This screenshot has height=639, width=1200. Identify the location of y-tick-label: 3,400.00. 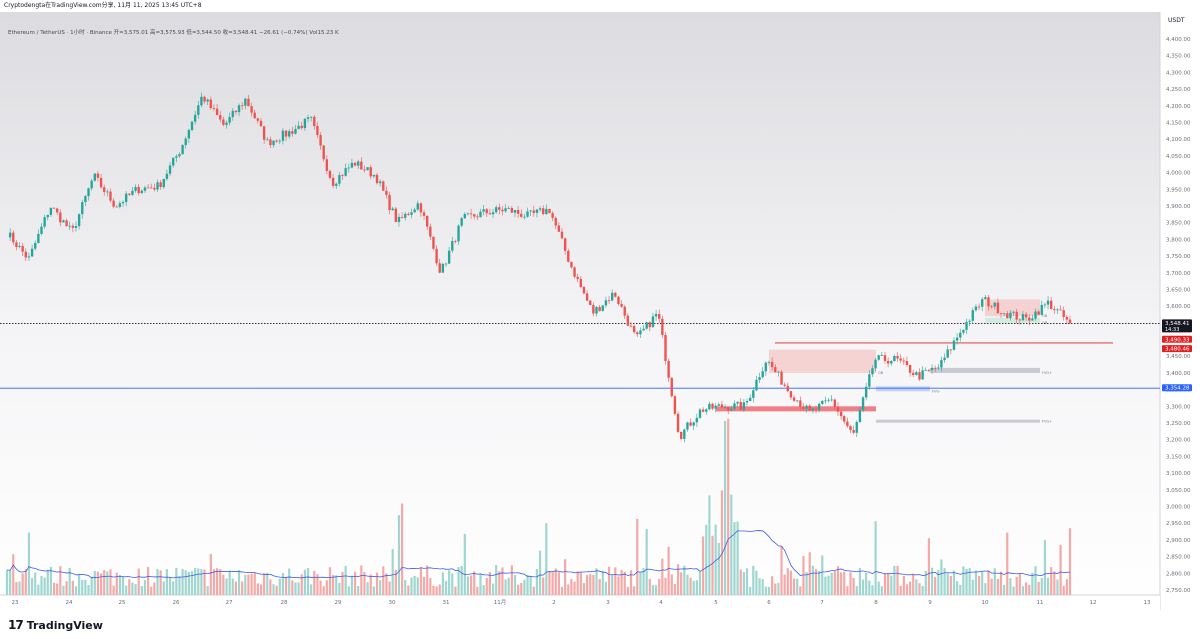
(1178, 374).